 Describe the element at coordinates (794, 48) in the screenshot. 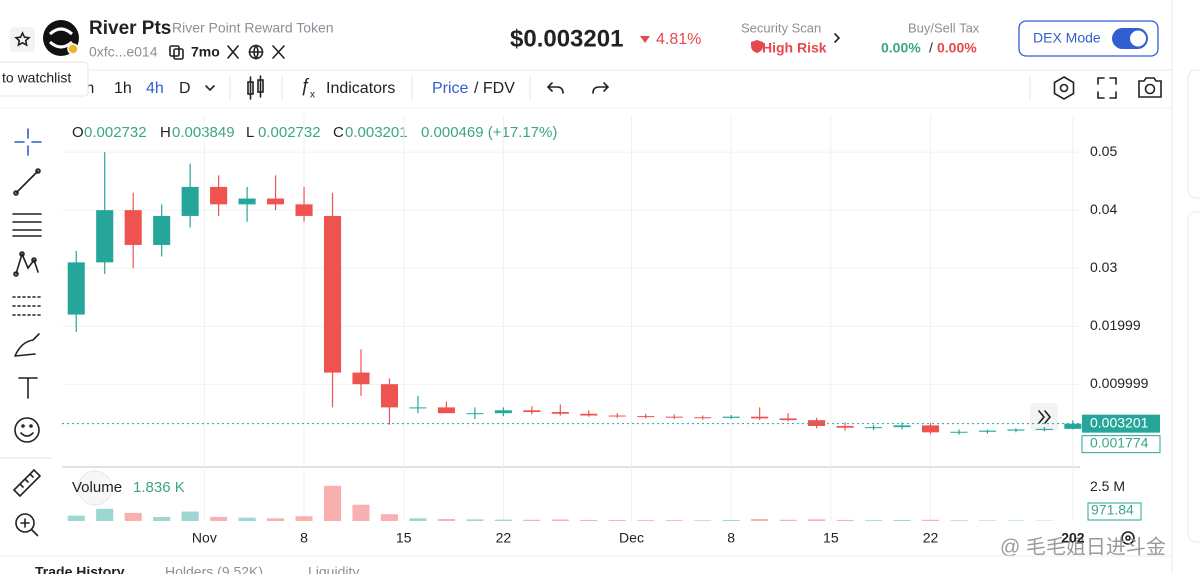

I see `security-value: High Risk` at that location.